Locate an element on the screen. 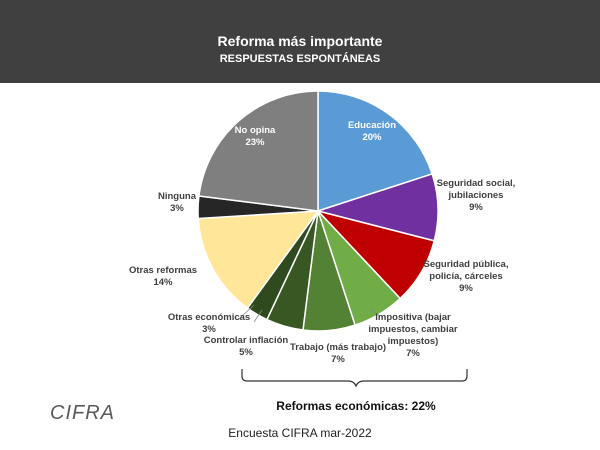 The height and width of the screenshot is (450, 600). slice-label-no-opina: No opina 23% is located at coordinates (255, 136).